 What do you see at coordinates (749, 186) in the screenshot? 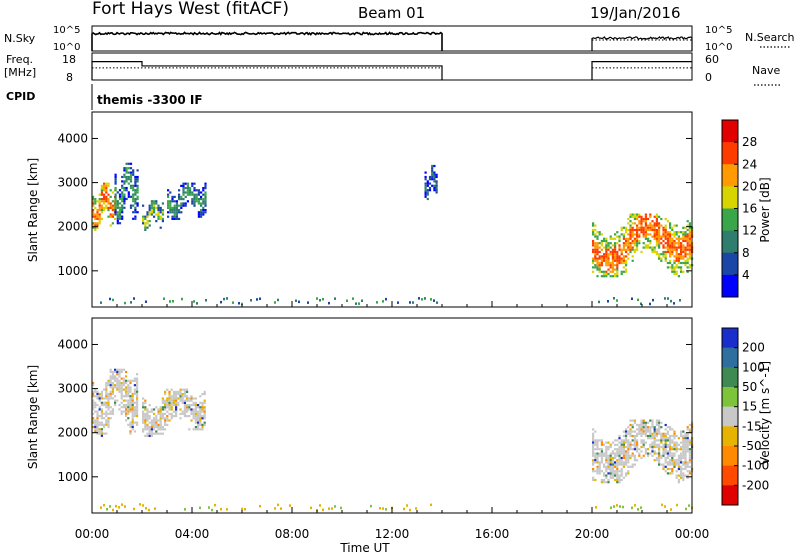
I see `colorbar-tick-label: 20` at bounding box center [749, 186].